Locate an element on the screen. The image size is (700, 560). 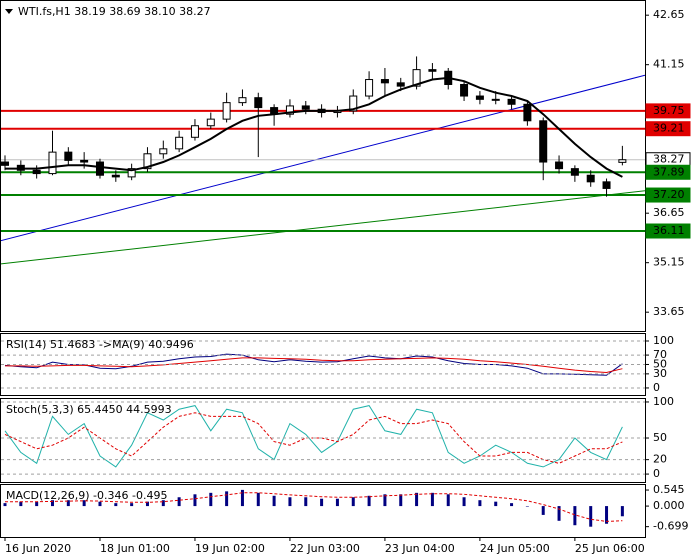
level-label: 38.27 is located at coordinates (669, 159).